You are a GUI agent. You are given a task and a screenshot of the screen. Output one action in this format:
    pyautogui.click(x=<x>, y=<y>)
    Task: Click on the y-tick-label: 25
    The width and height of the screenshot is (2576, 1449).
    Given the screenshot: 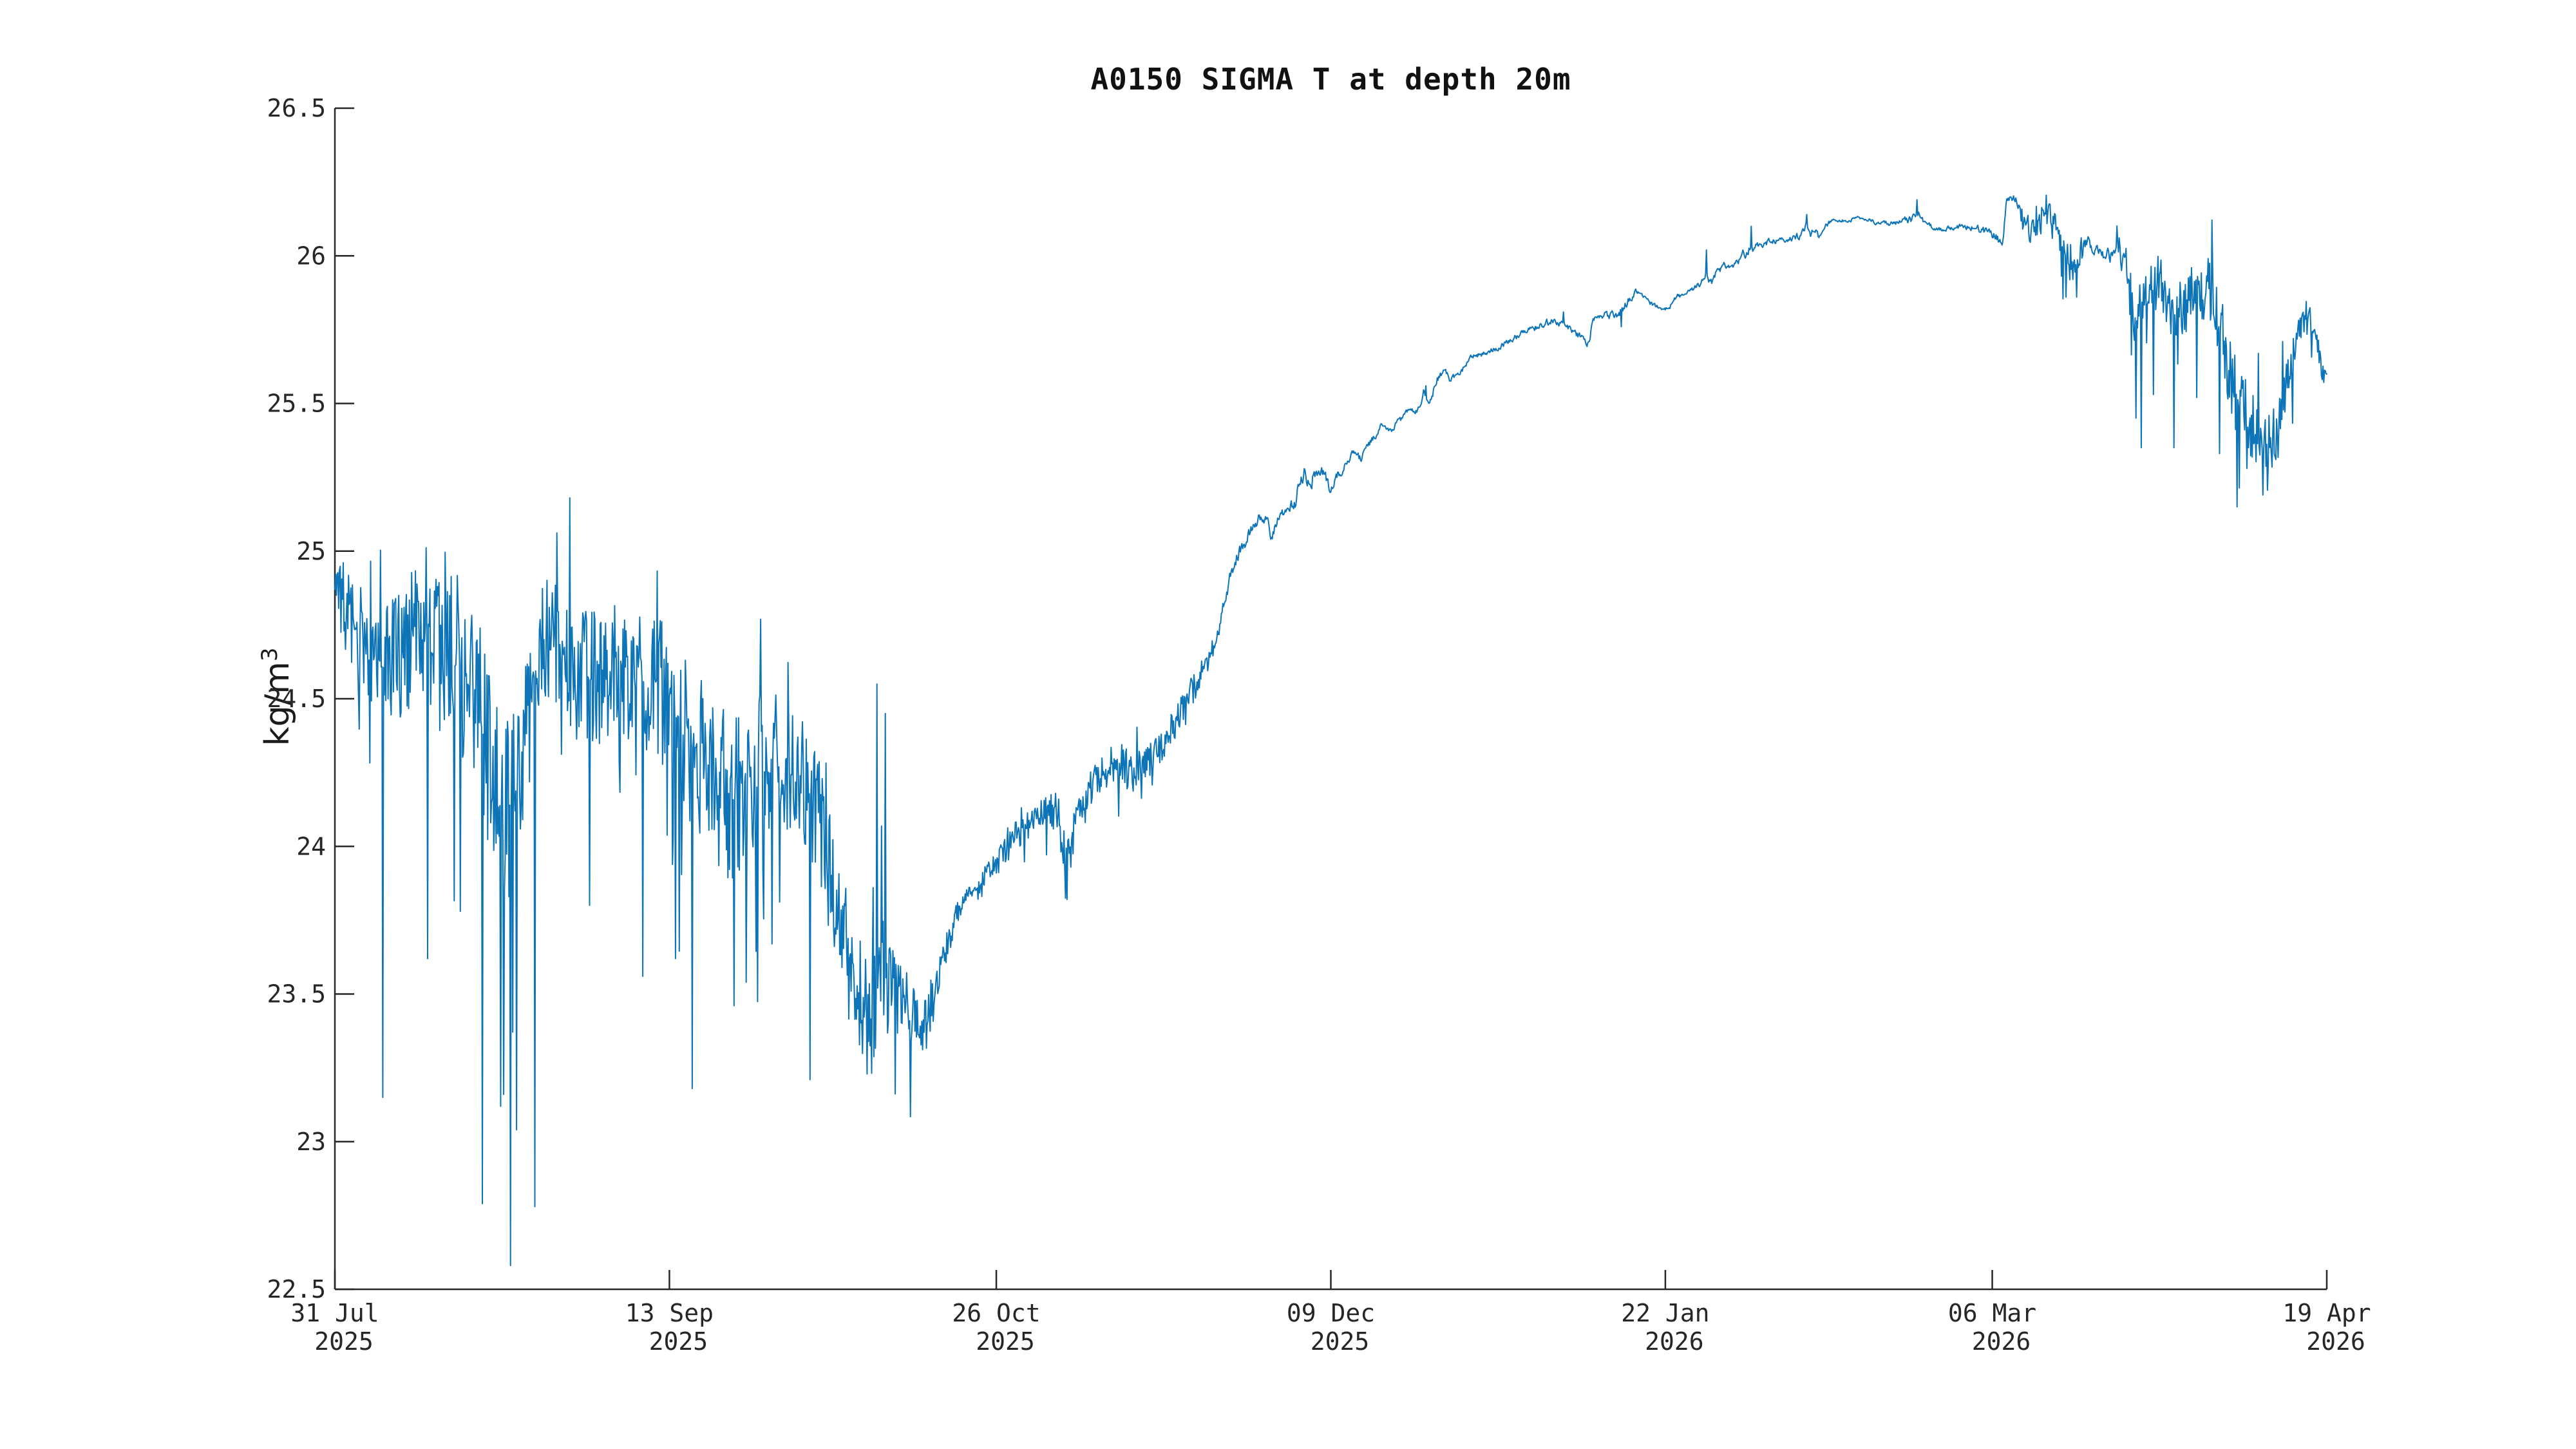 What is the action you would take?
    pyautogui.click(x=311, y=551)
    